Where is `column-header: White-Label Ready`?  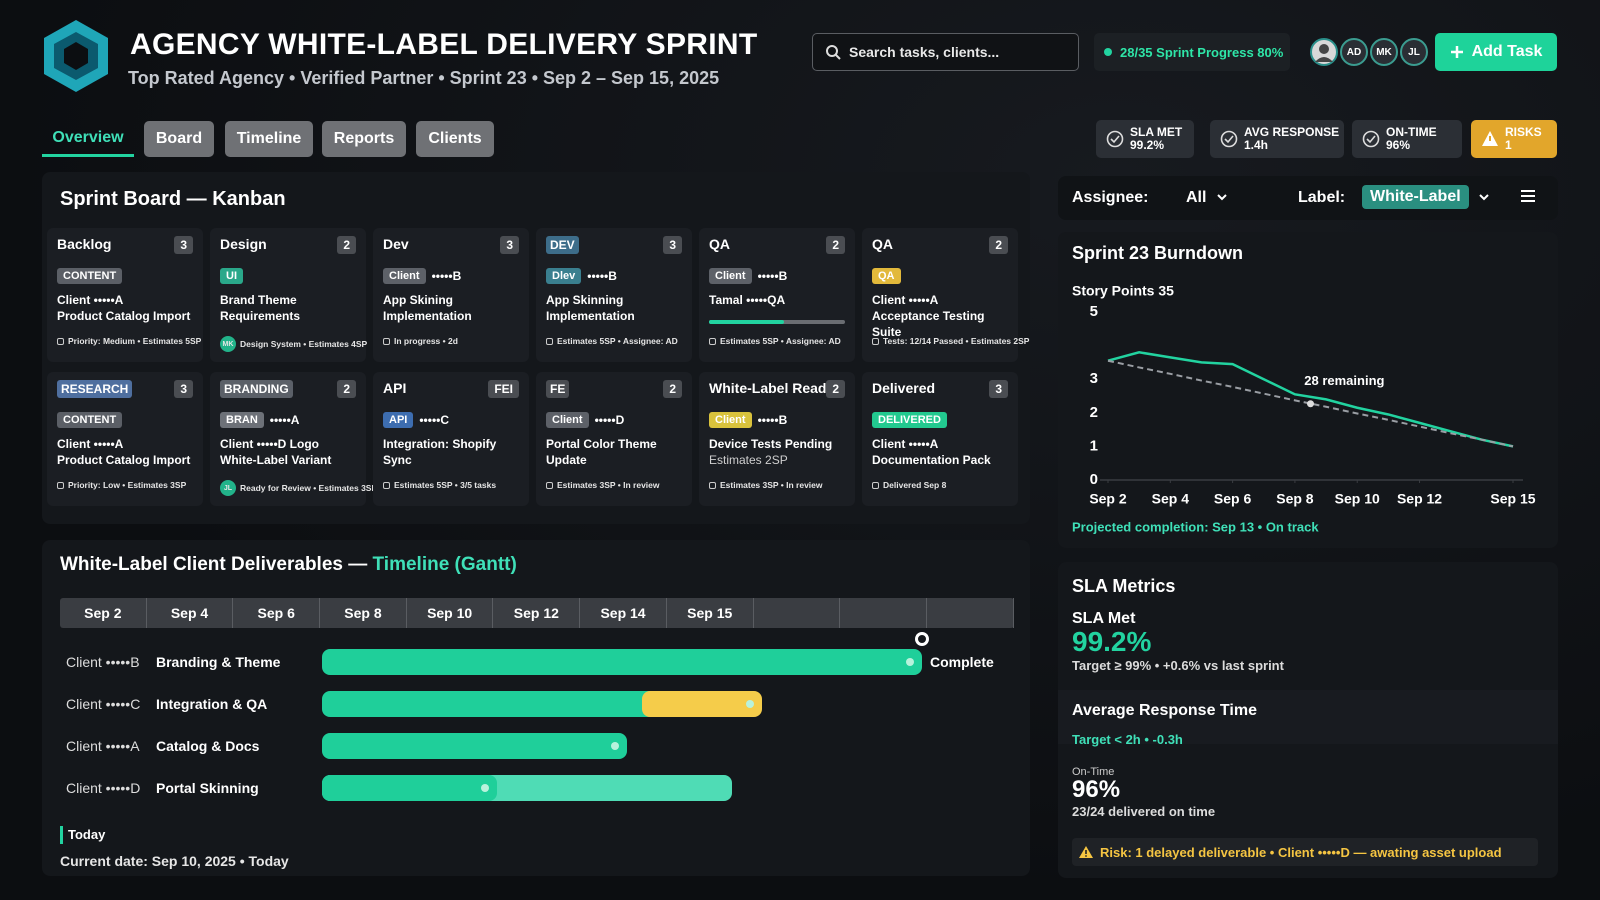
column-header: White-Label Ready is located at coordinates (772, 388).